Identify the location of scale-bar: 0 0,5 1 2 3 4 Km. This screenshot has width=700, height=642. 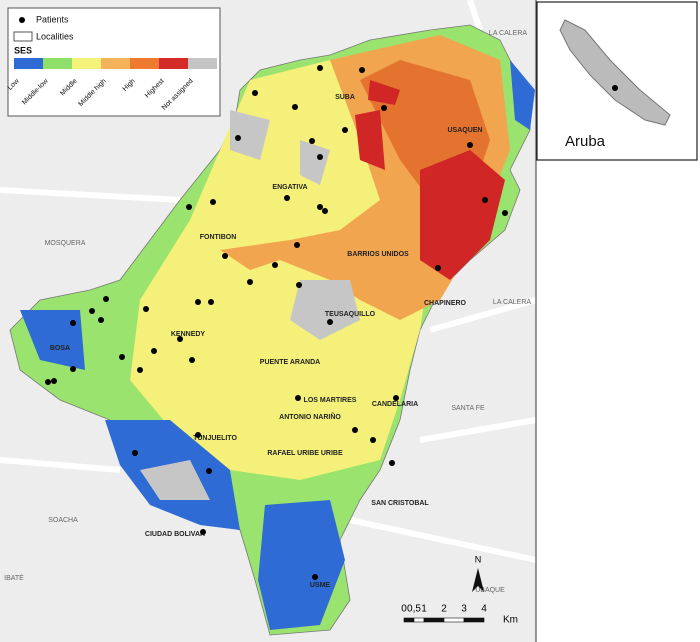
(459, 615).